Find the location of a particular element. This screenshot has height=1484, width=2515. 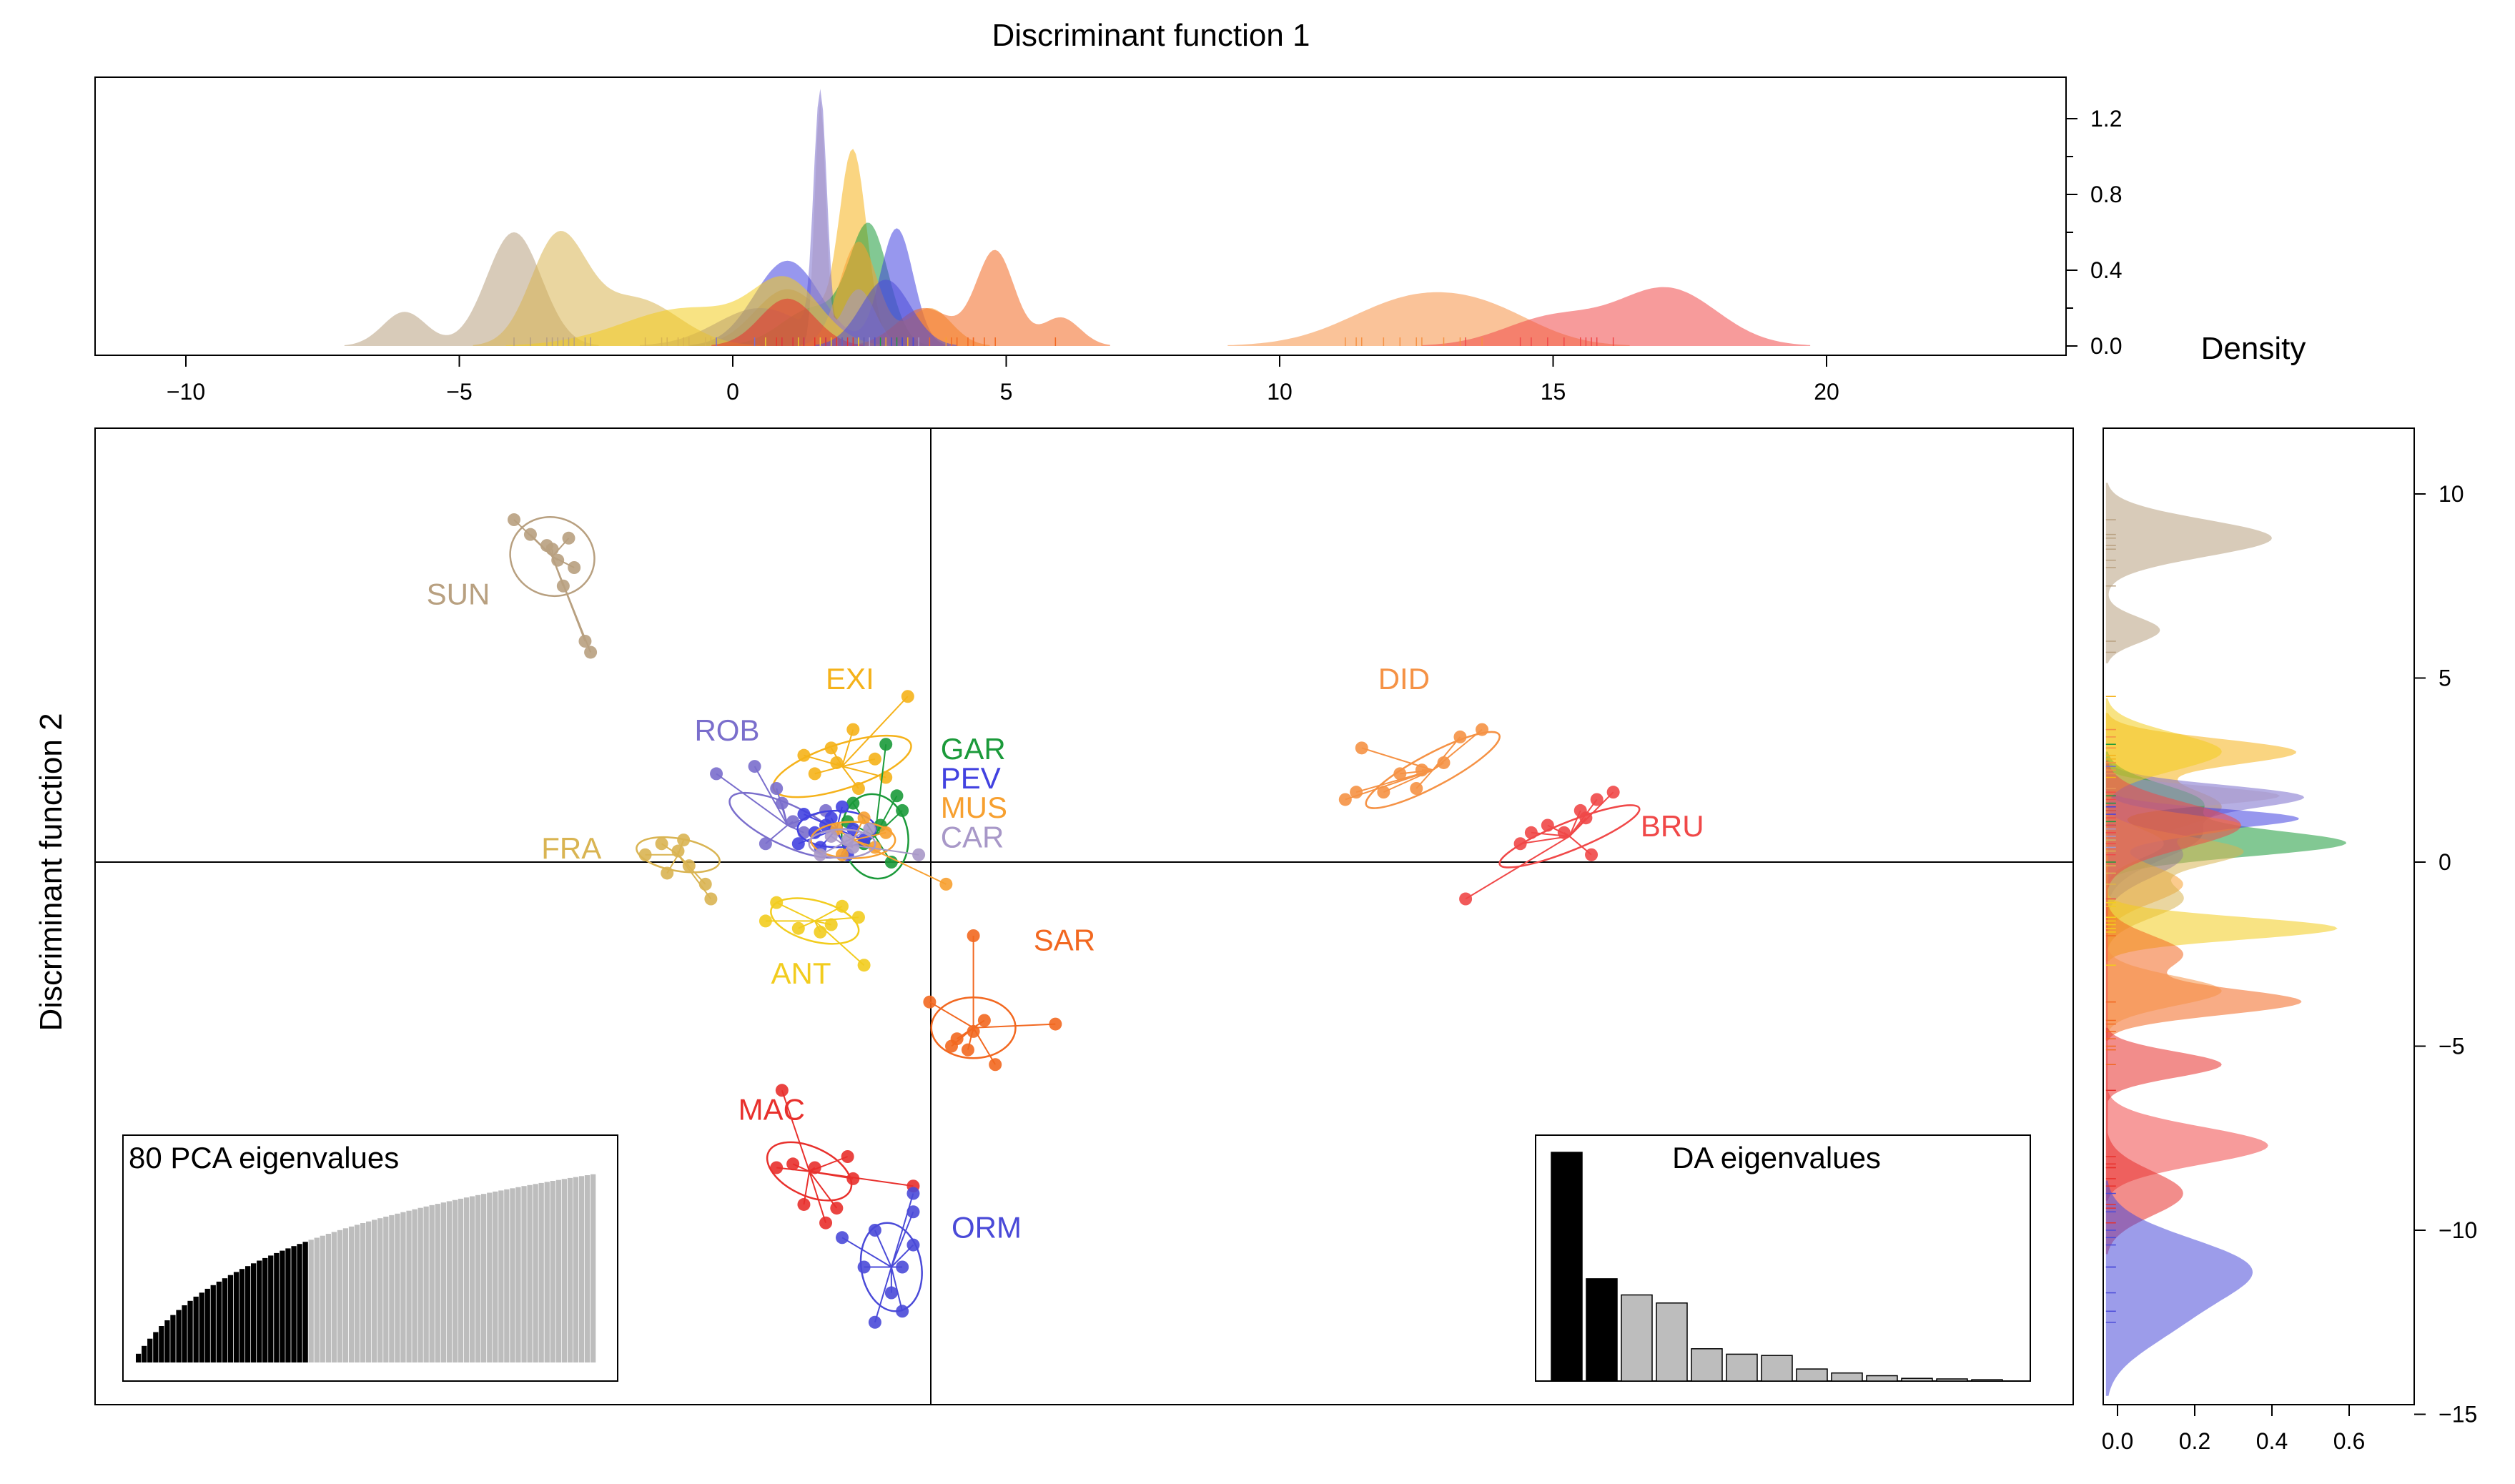

x-axis: −10 −5 0 5 10 15 20 is located at coordinates (1003, 380).